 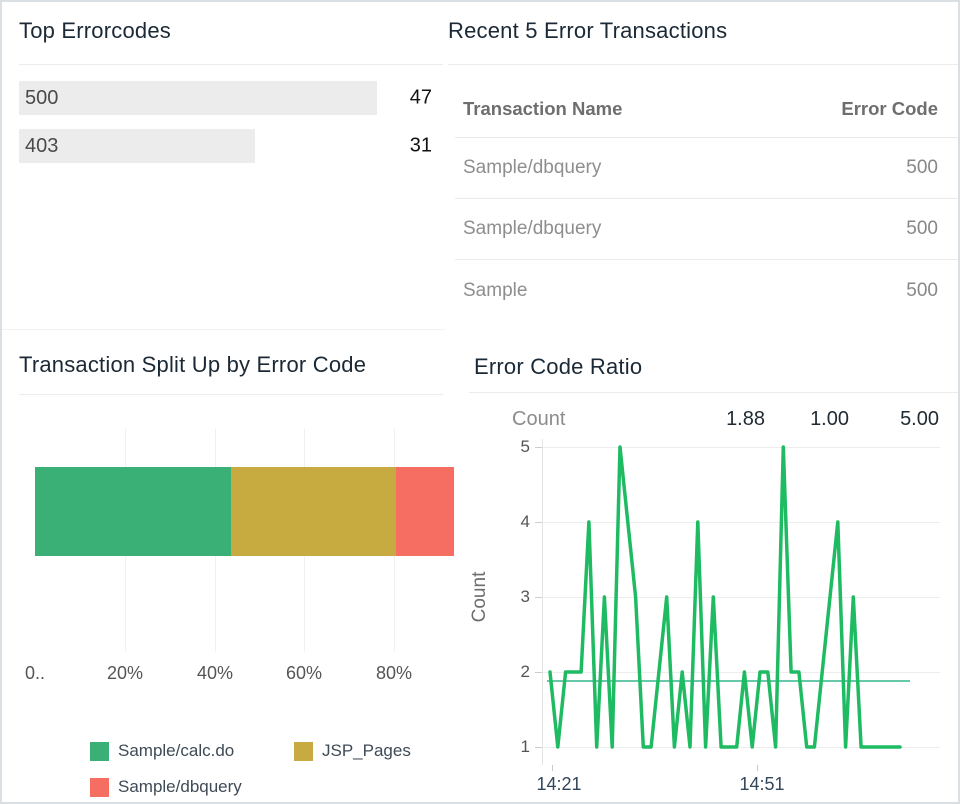 What do you see at coordinates (420, 145) in the screenshot?
I see `errorcode-value: 31` at bounding box center [420, 145].